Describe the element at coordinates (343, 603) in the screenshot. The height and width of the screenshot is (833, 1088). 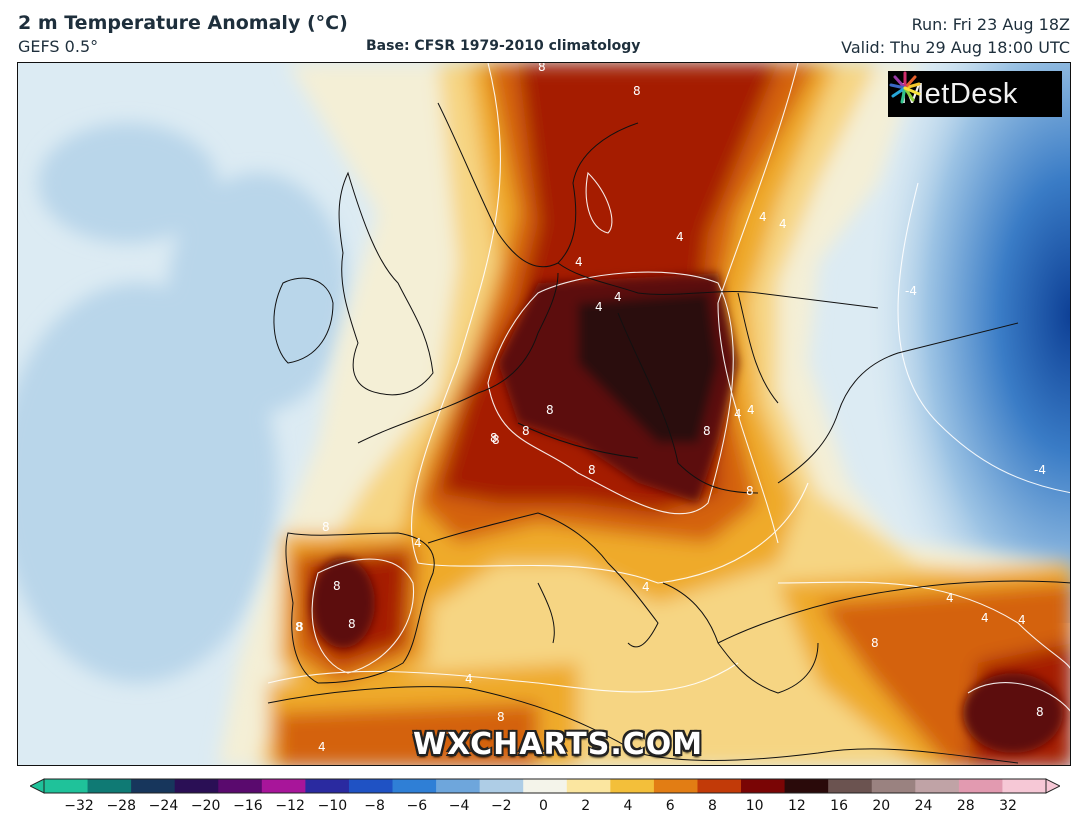
I see `iberia-hot-core` at that location.